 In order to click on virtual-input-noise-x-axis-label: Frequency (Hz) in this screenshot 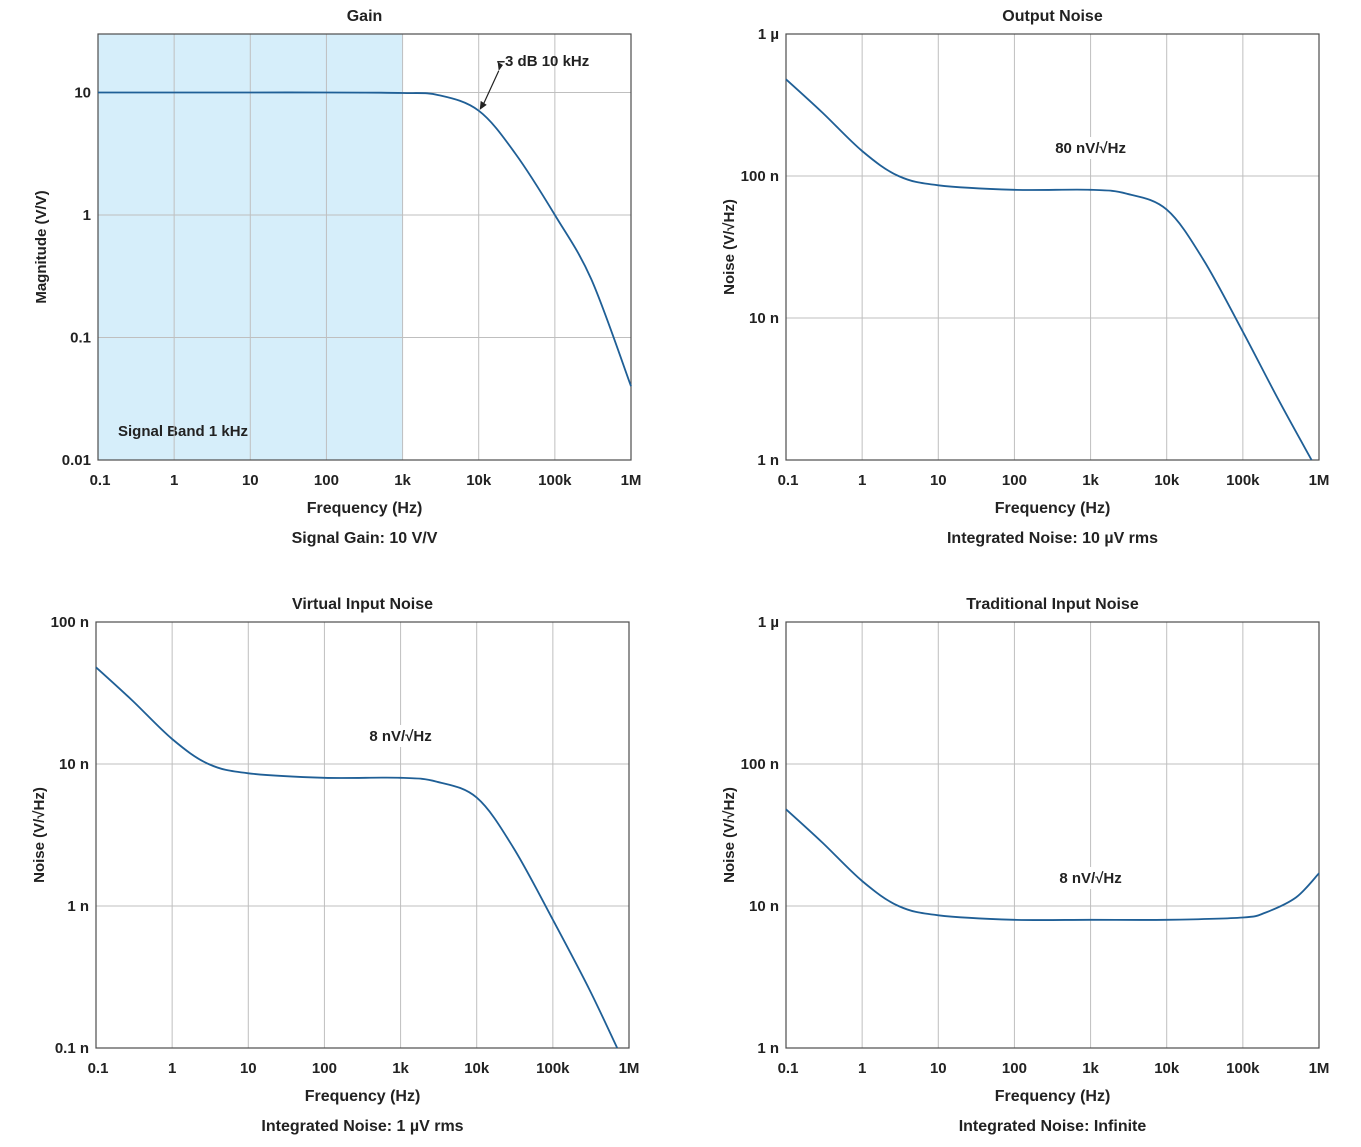, I will do `click(363, 1096)`.